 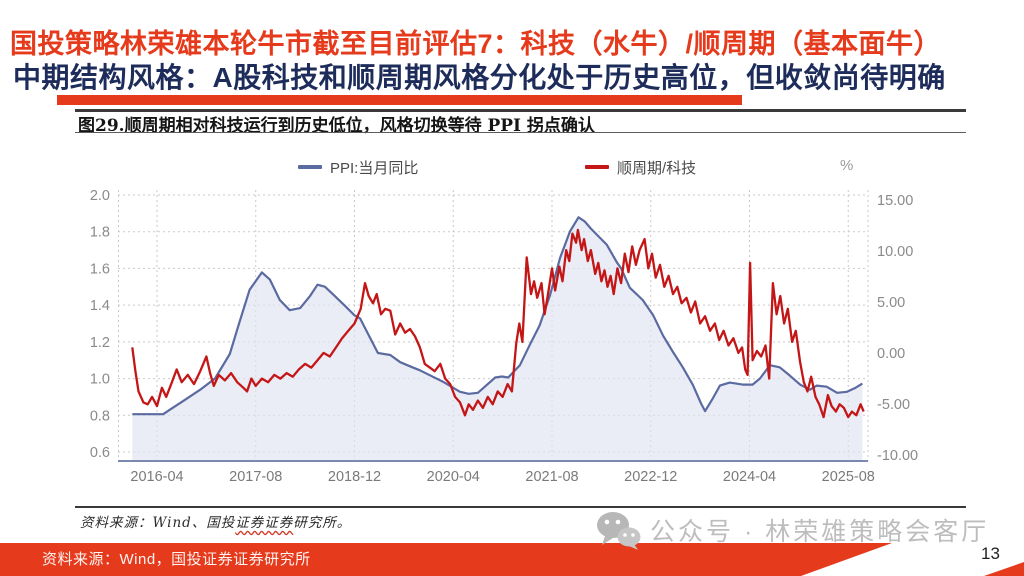 What do you see at coordinates (156, 477) in the screenshot?
I see `x-axis-tick: 2016-04` at bounding box center [156, 477].